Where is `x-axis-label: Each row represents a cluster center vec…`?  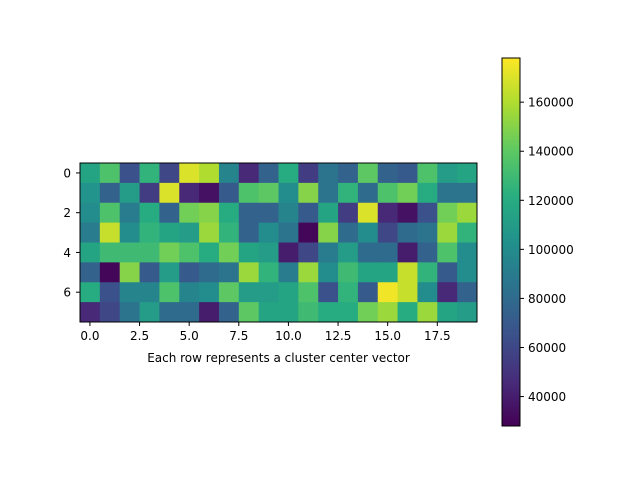 x-axis-label: Each row represents a cluster center vec… is located at coordinates (278, 358).